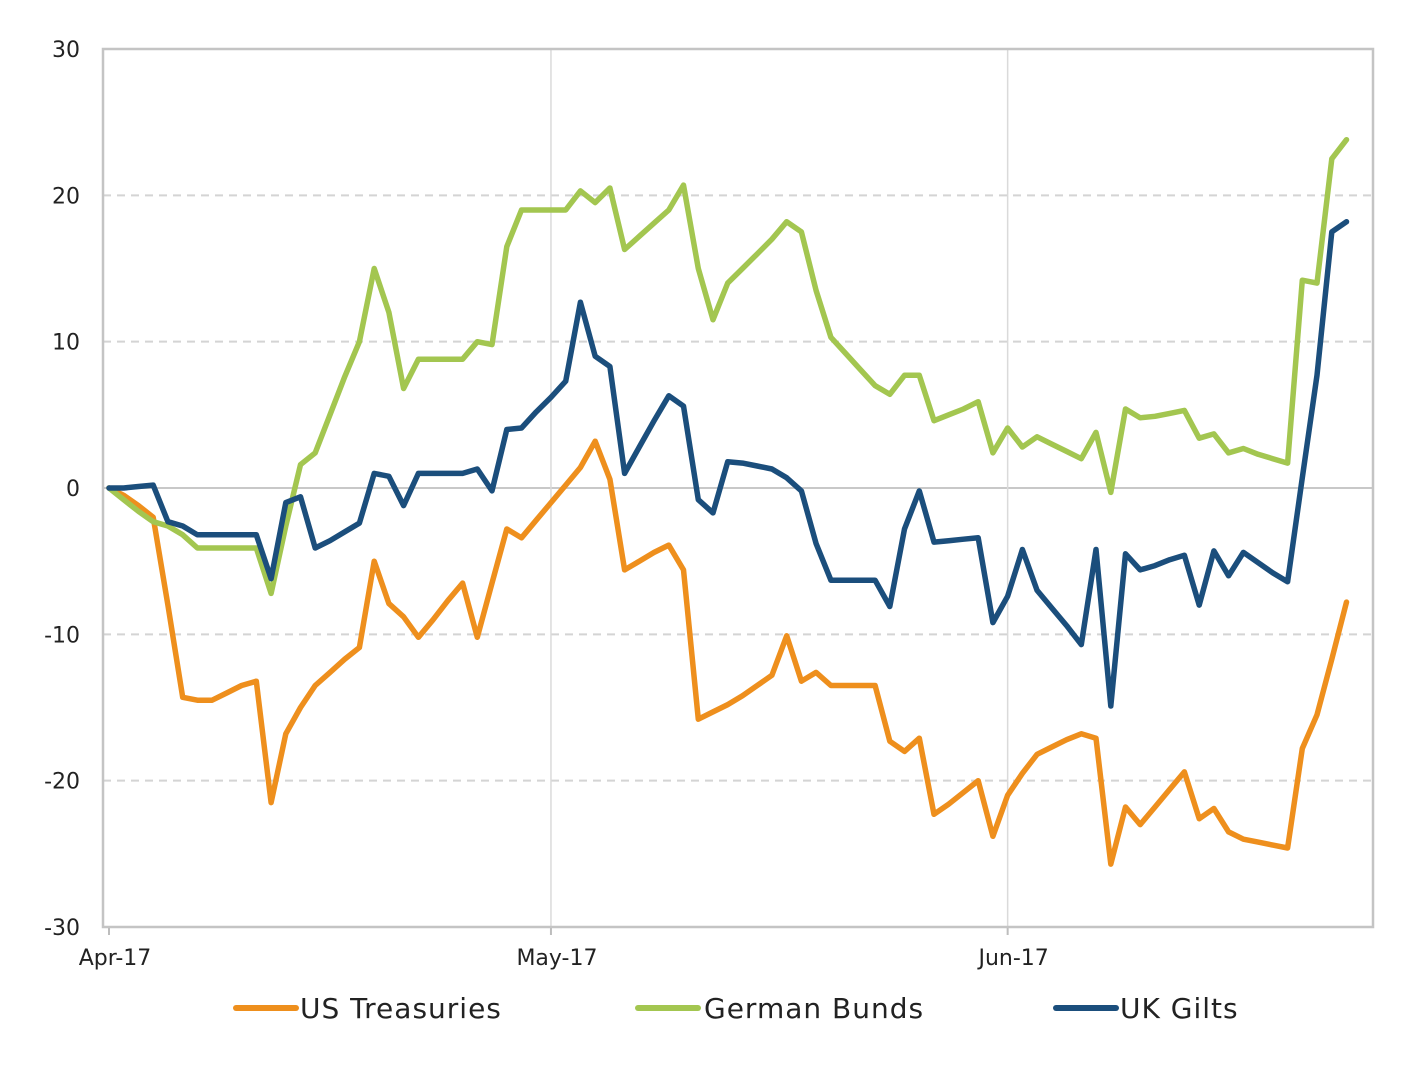 The width and height of the screenshot is (1414, 1085). Describe the element at coordinates (1012, 958) in the screenshot. I see `x-tick-label: Jun-17` at that location.